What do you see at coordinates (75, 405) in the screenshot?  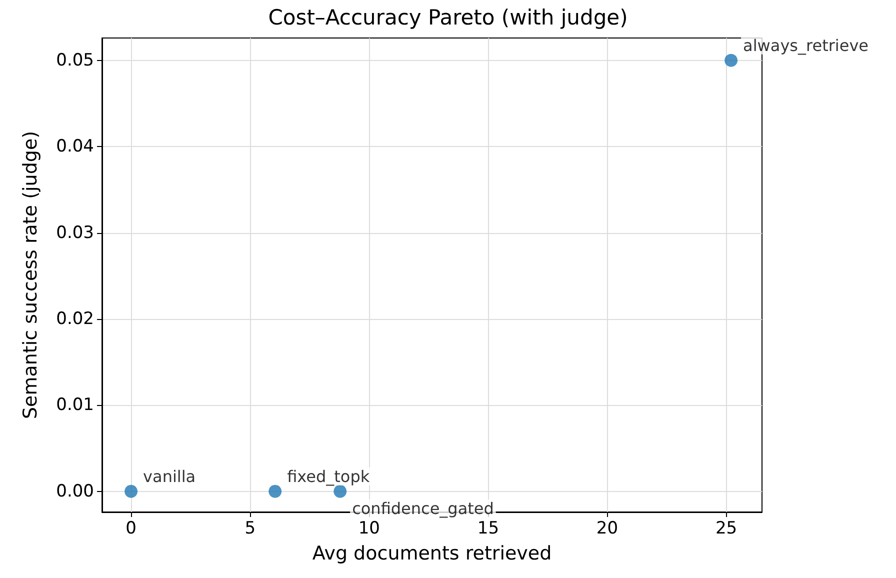 I see `y-tick-label: 0.01` at bounding box center [75, 405].